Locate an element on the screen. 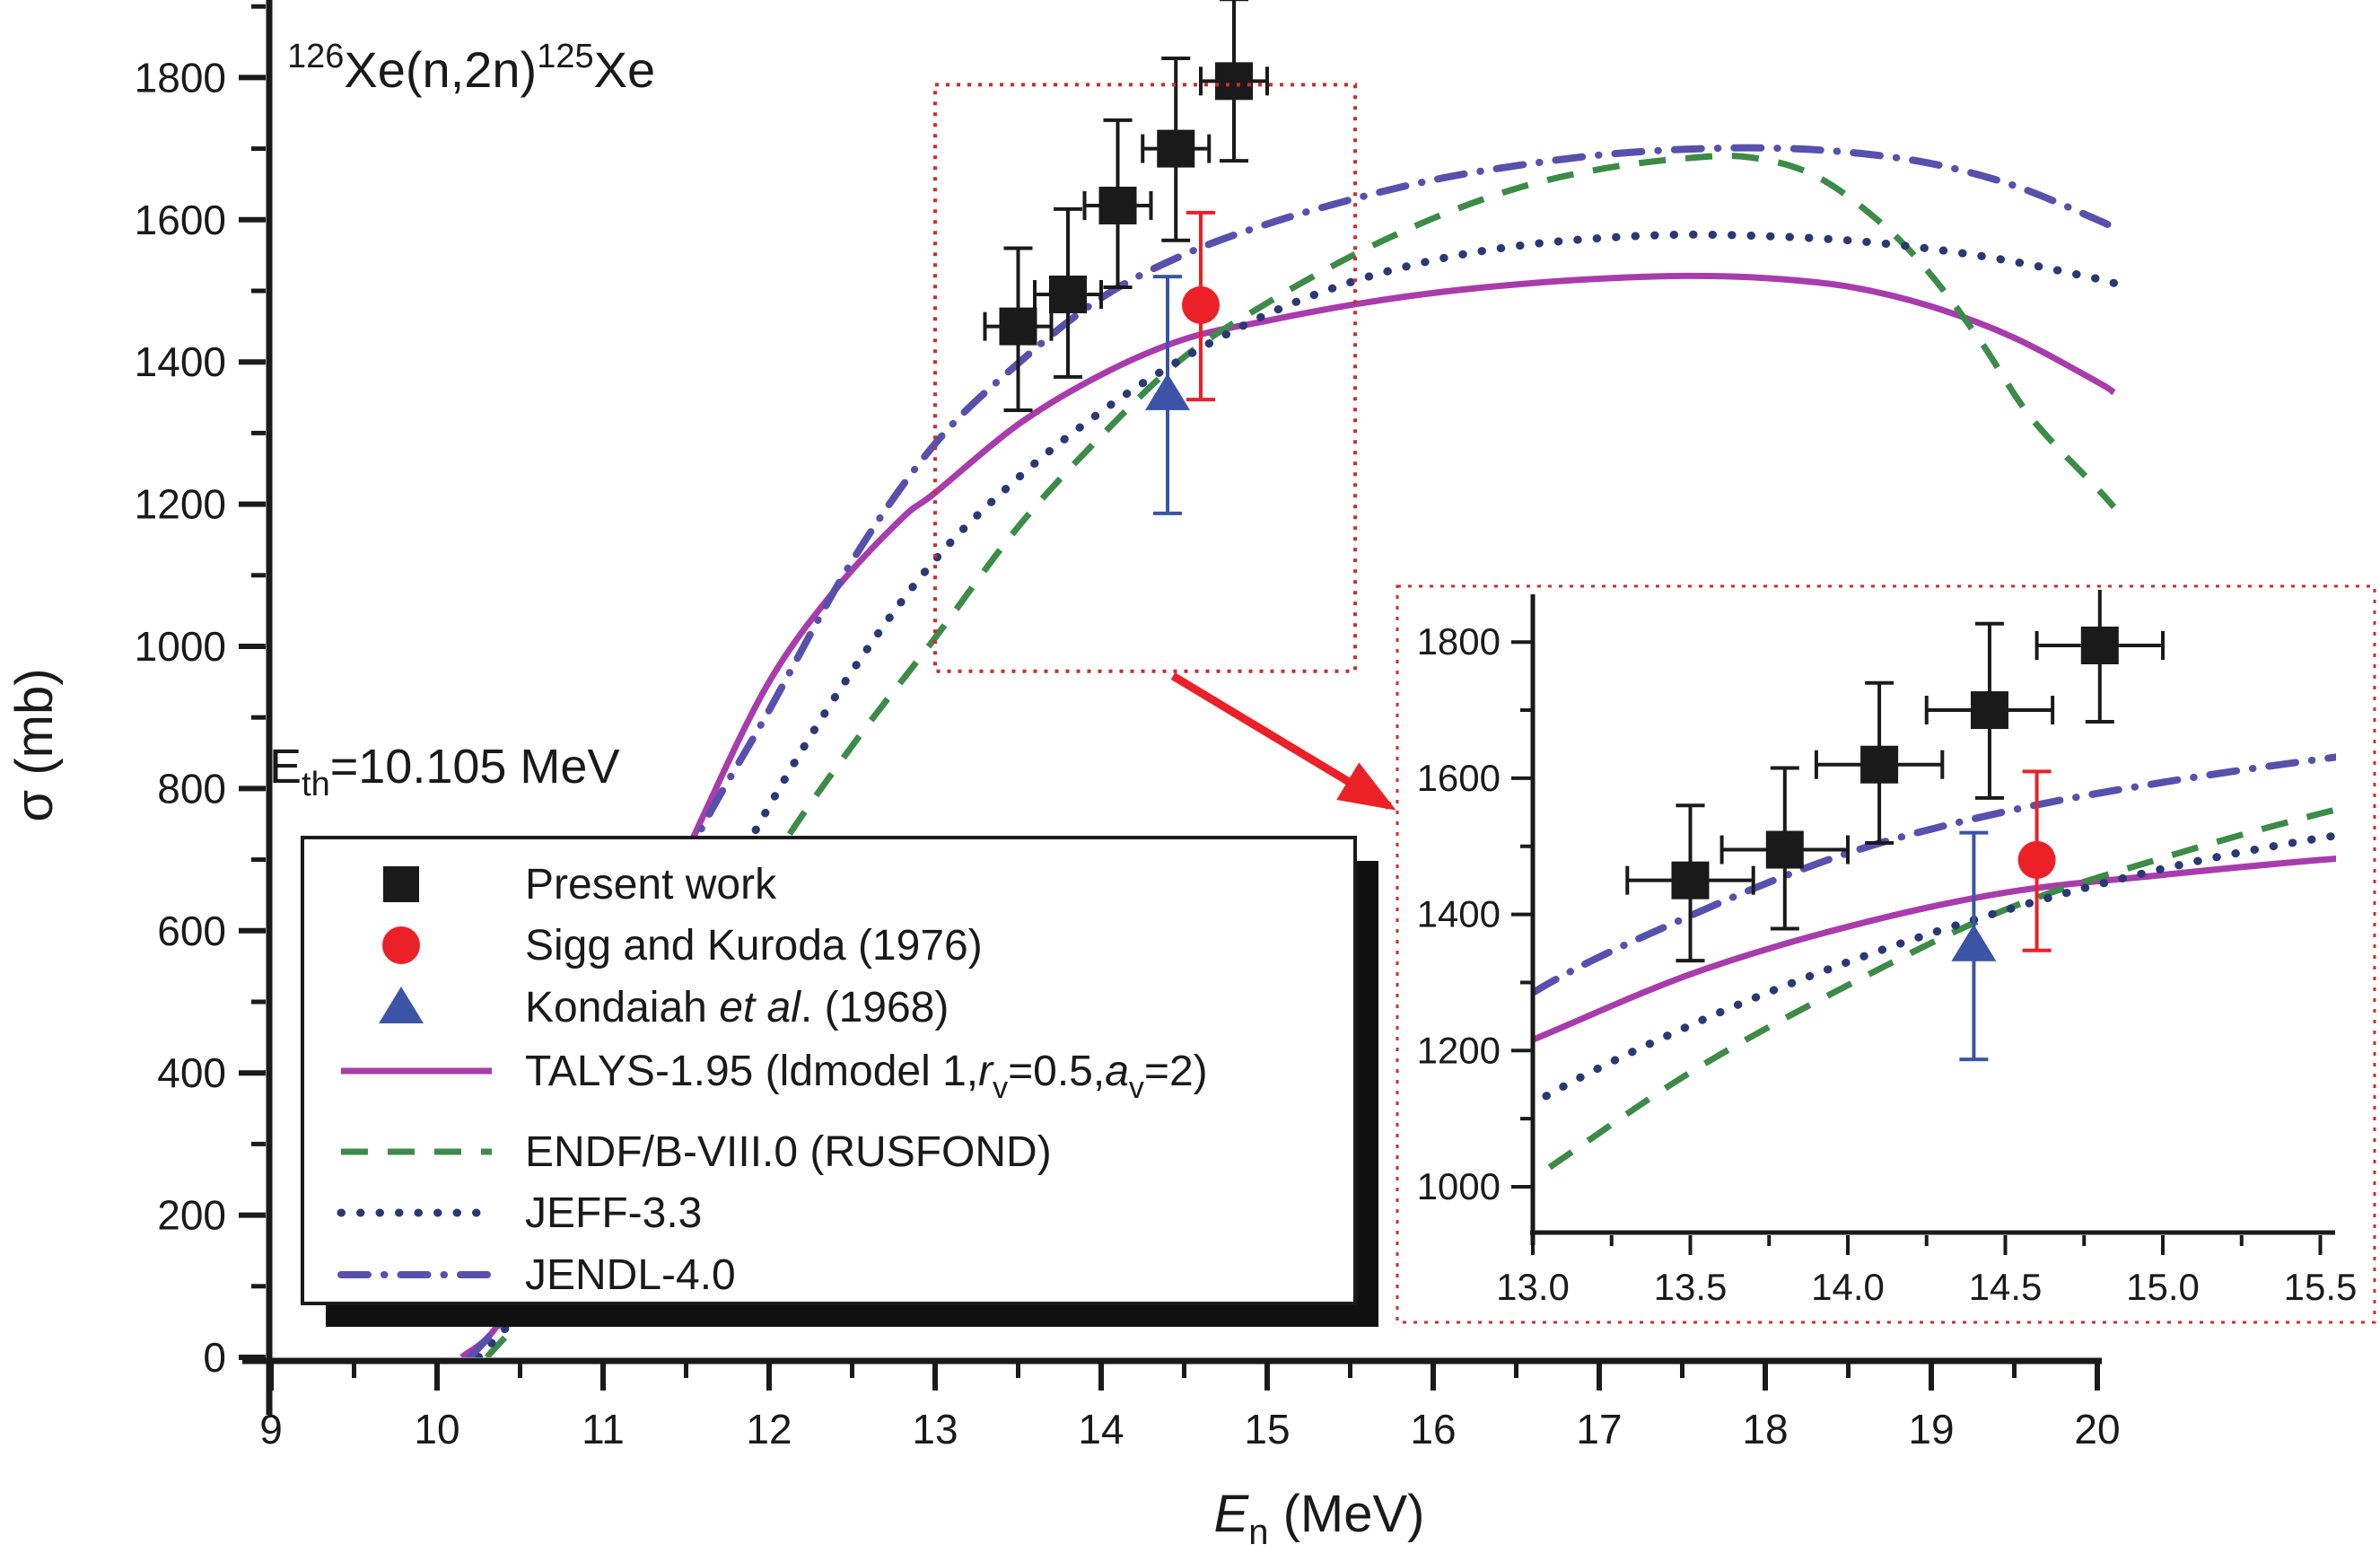 Image resolution: width=2380 pixels, height=1562 pixels. inset-y-tick-label: 1400 is located at coordinates (1459, 914).